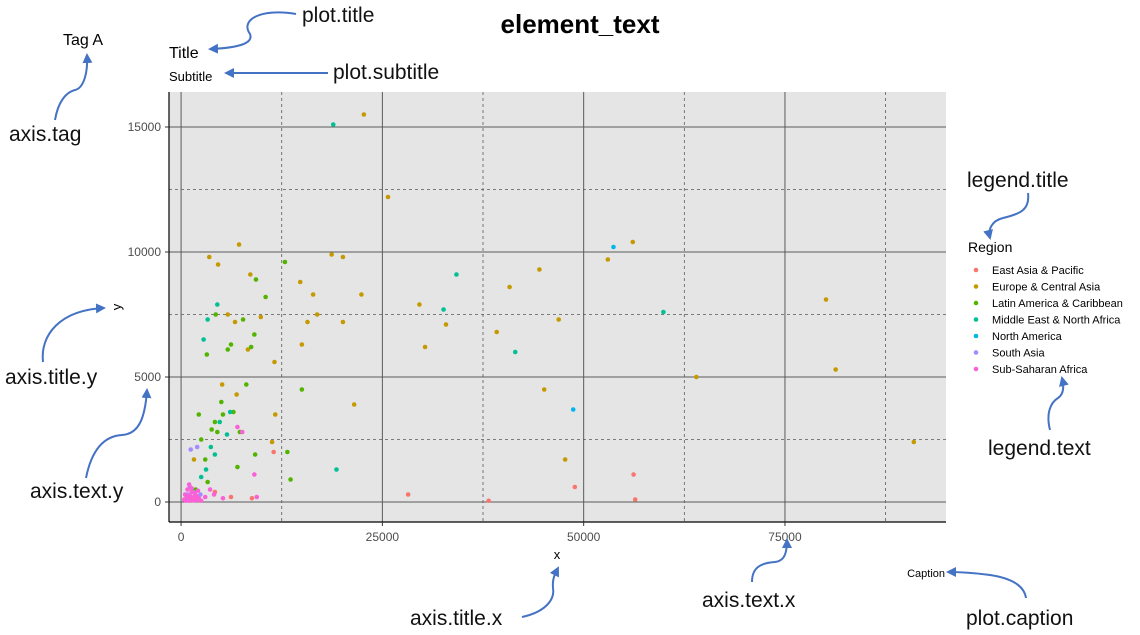 The width and height of the screenshot is (1140, 635). Describe the element at coordinates (386, 72) in the screenshot. I see `annotation-plot-subtitle: plot.subtitle` at that location.